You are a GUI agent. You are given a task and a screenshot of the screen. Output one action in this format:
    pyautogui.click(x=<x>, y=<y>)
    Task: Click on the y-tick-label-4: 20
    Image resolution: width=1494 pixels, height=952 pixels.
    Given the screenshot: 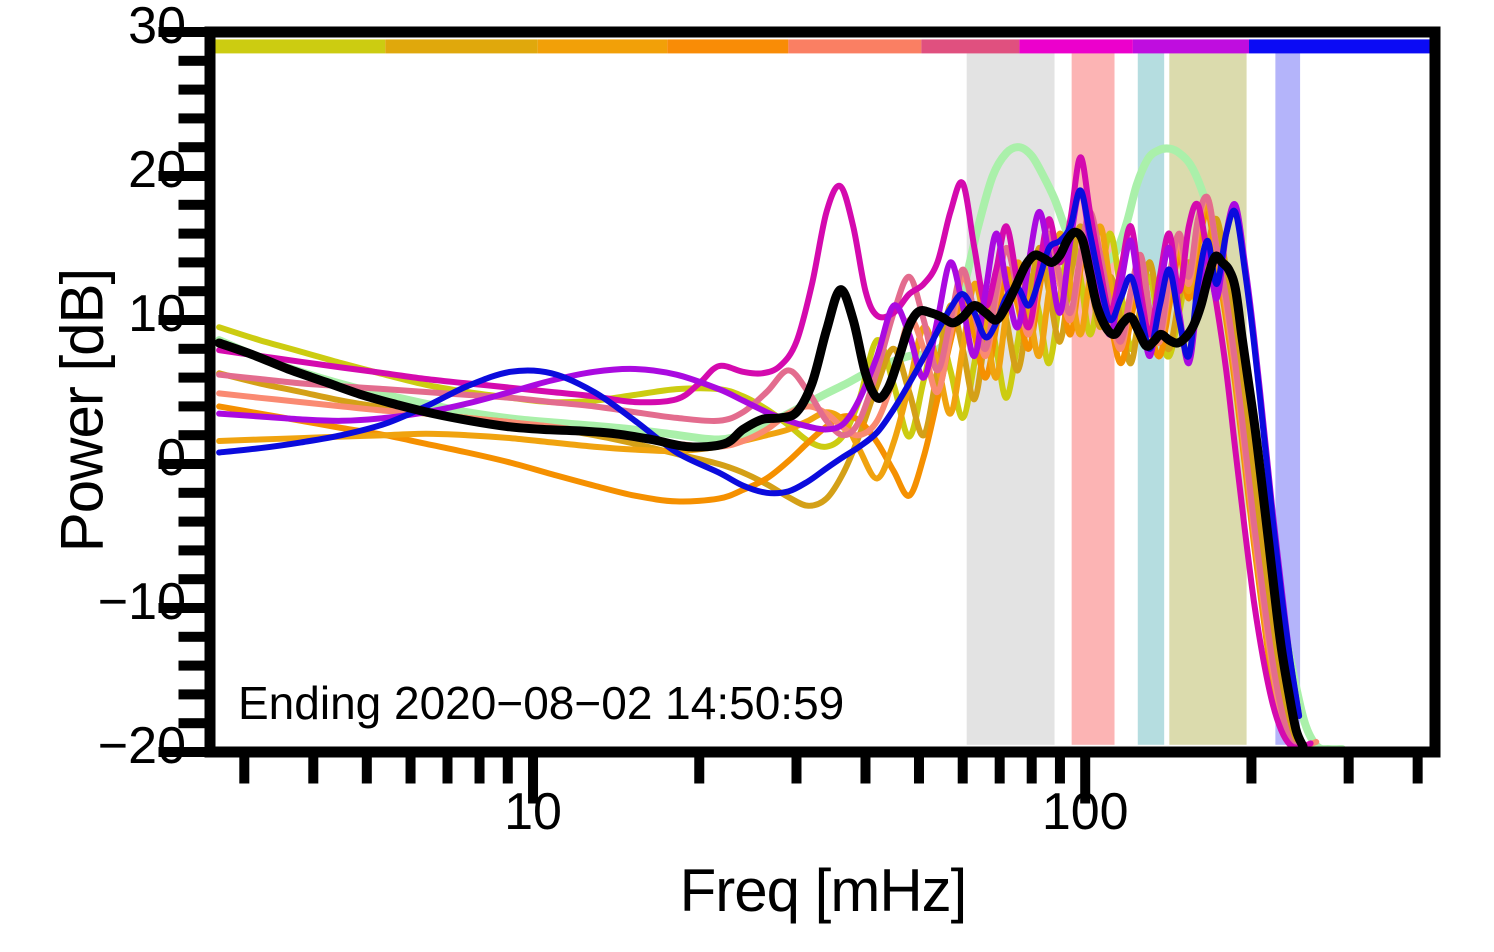 What is the action you would take?
    pyautogui.click(x=157, y=170)
    